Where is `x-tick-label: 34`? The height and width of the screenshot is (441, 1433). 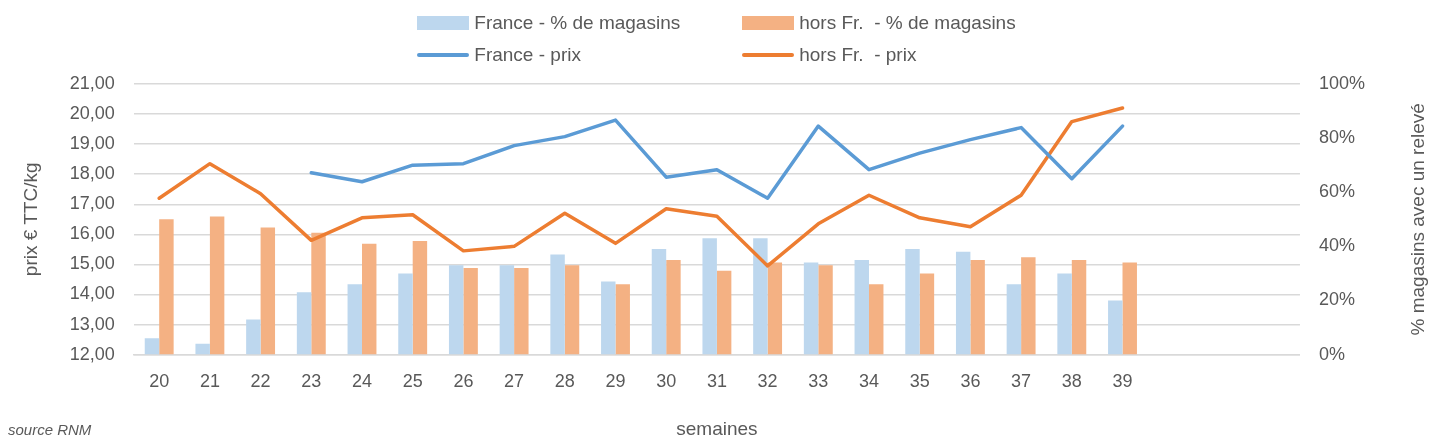
x-tick-label: 34 is located at coordinates (869, 381).